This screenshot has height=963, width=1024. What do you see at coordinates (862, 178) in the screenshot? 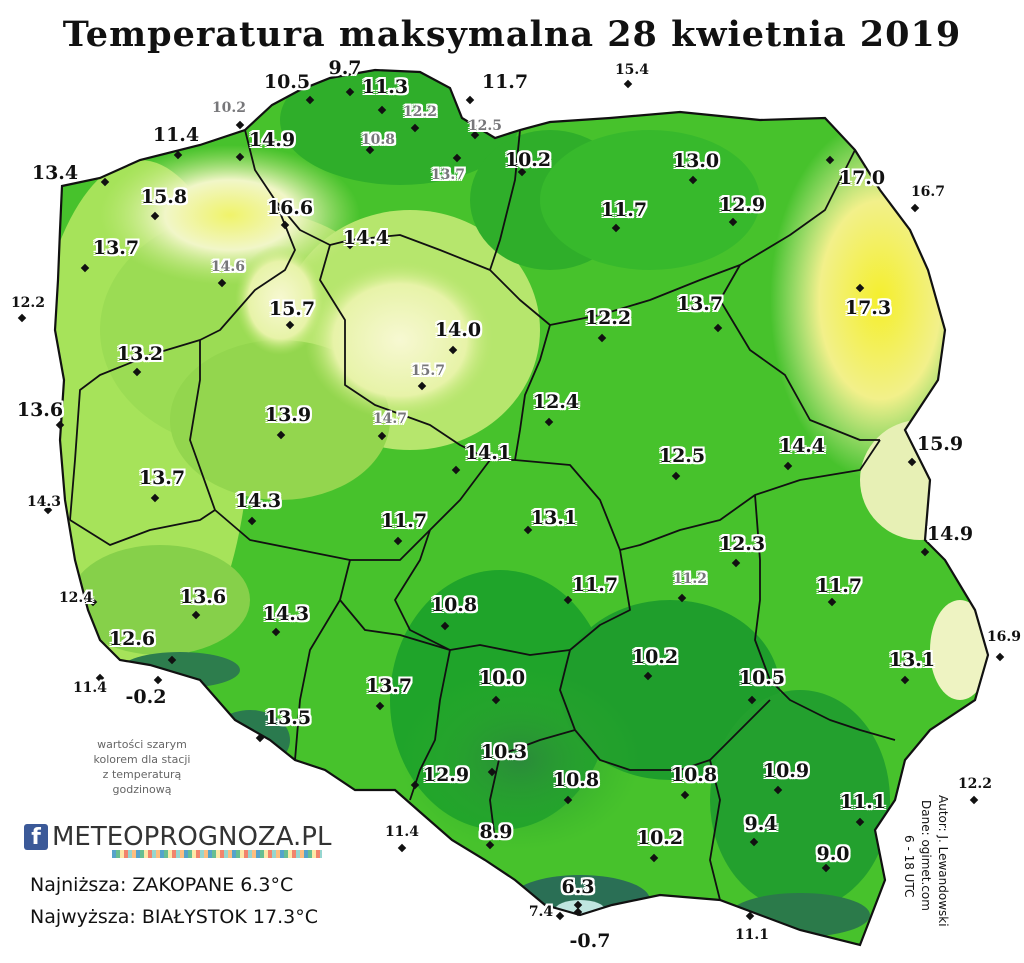
I see `station-temperature-label: 17.0` at bounding box center [862, 178].